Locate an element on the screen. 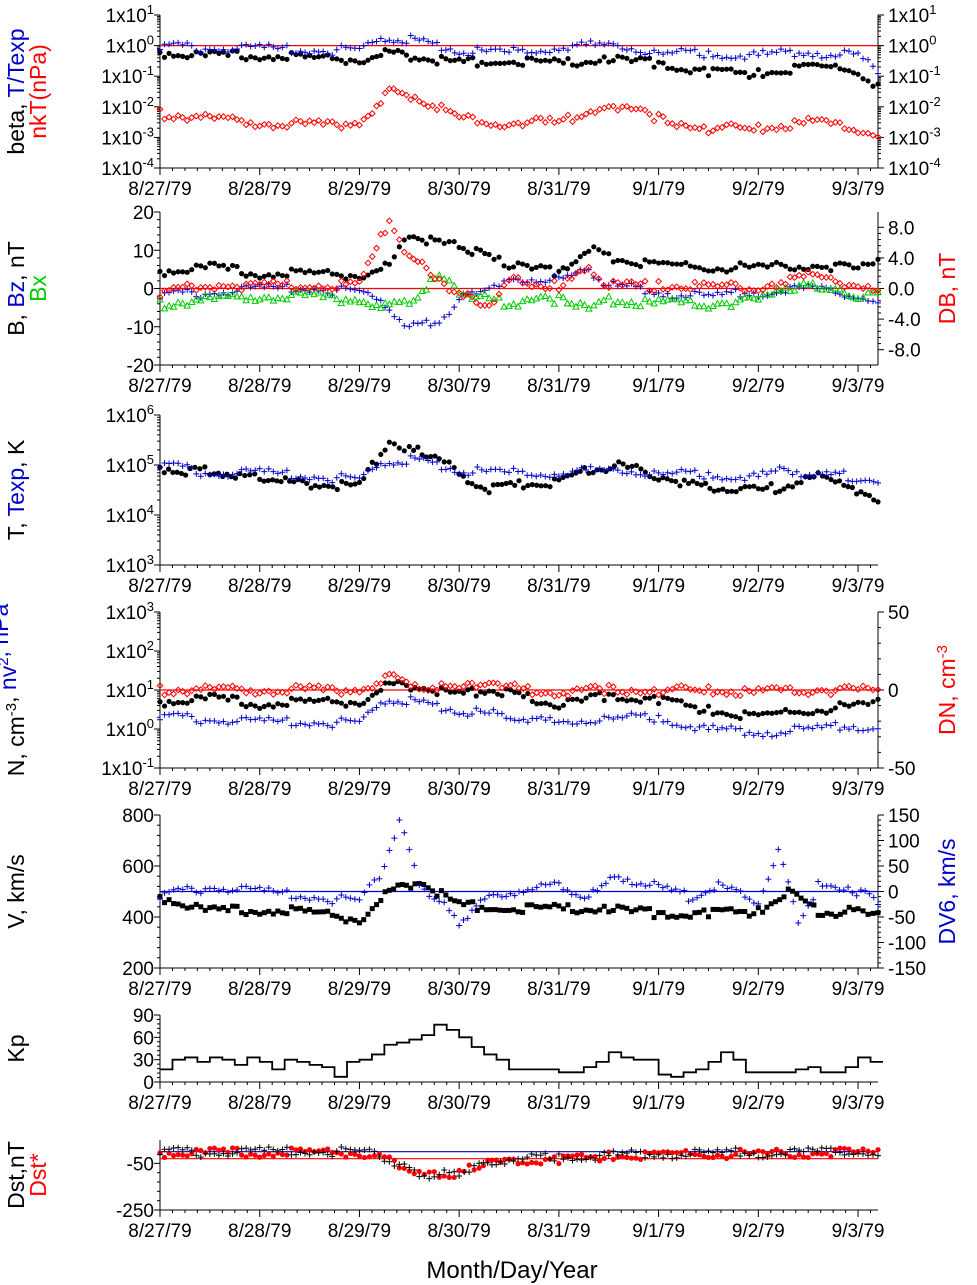 This screenshot has width=977, height=1285. y-tick-label: 1x10² is located at coordinates (130, 650).